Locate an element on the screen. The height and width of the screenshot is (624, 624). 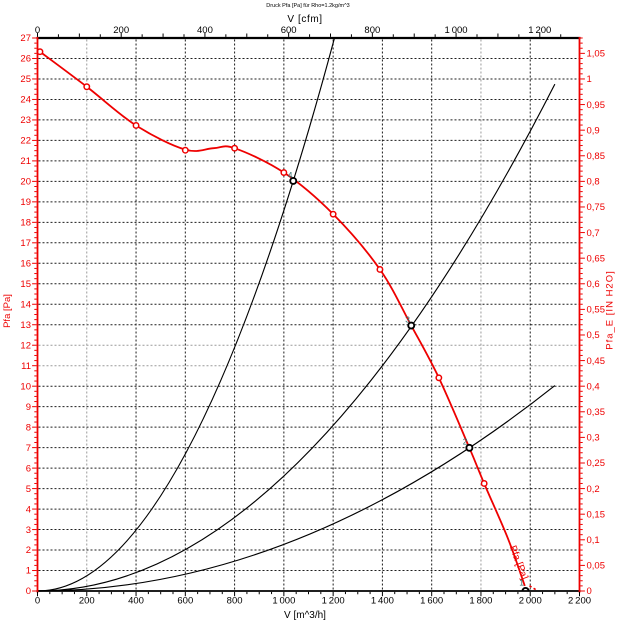
svg-text:Druck Pfa [Pa] für Rho=1.2kg/m: Druck Pfa [Pa] für Rho=1.2kg/m^3 is located at coordinates (307, 6).